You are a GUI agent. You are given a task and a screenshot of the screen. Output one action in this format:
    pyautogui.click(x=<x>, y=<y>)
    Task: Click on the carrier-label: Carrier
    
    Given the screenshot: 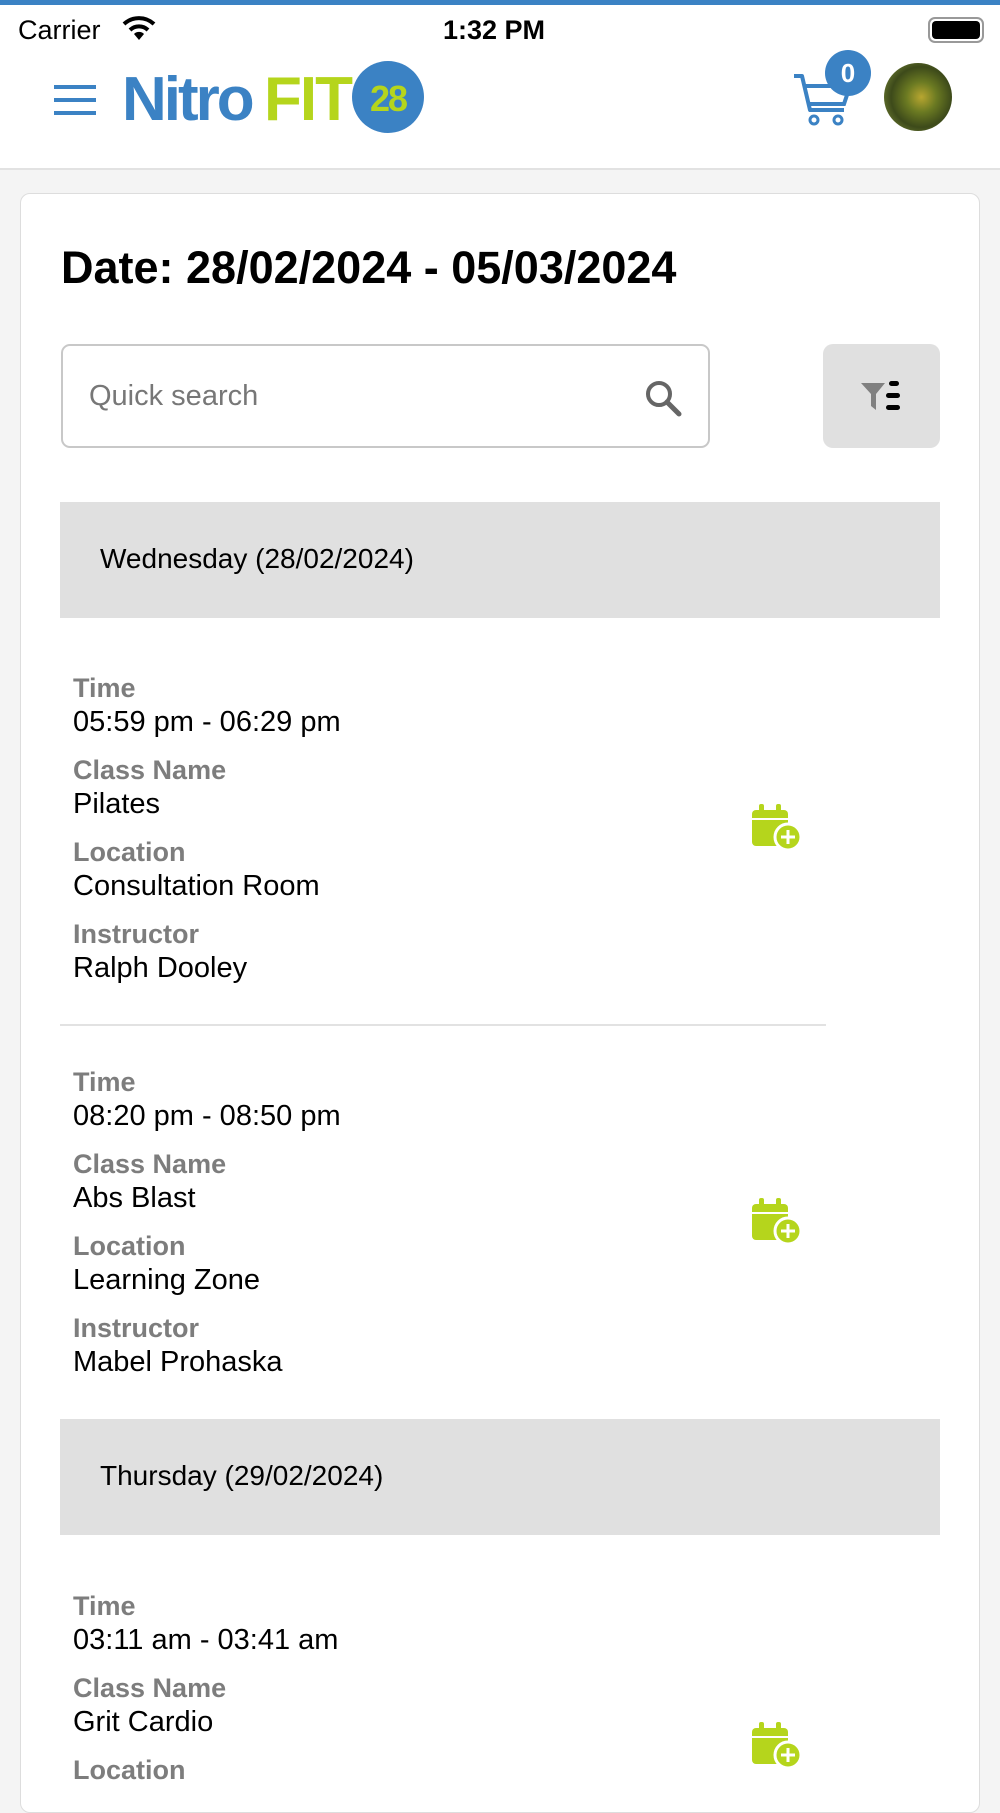 What is the action you would take?
    pyautogui.click(x=59, y=30)
    